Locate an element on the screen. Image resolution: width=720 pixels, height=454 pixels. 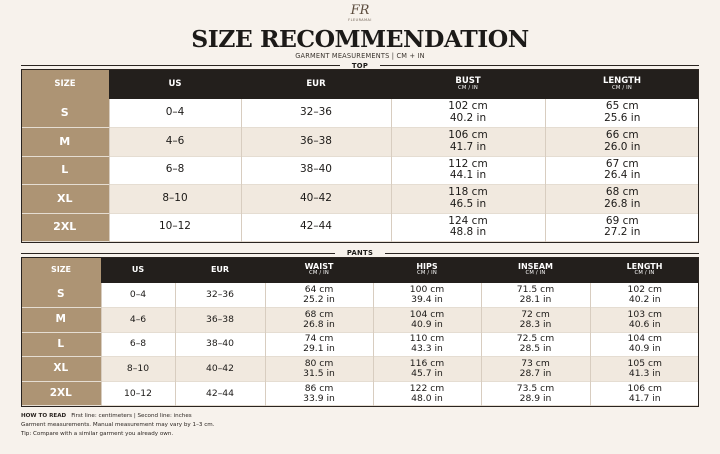
length-cell: 66 cm 26.0 in is located at coordinates (621, 141).